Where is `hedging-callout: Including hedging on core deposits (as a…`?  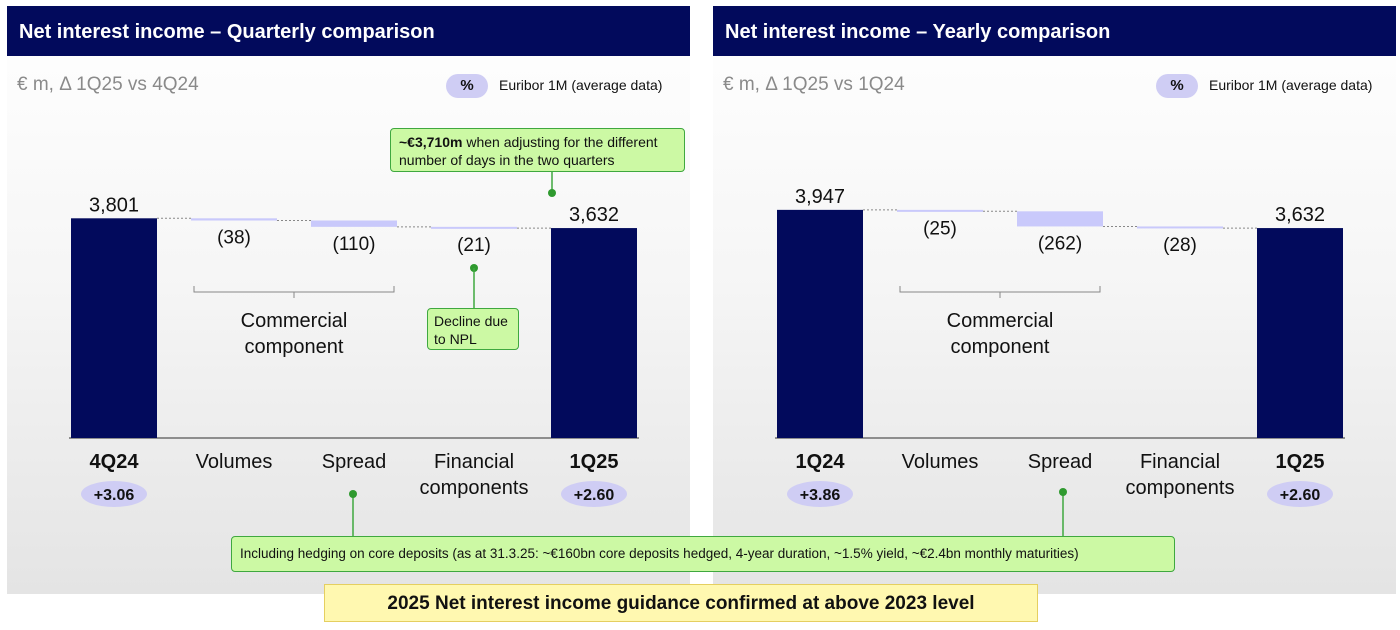 hedging-callout: Including hedging on core deposits (as a… is located at coordinates (703, 554).